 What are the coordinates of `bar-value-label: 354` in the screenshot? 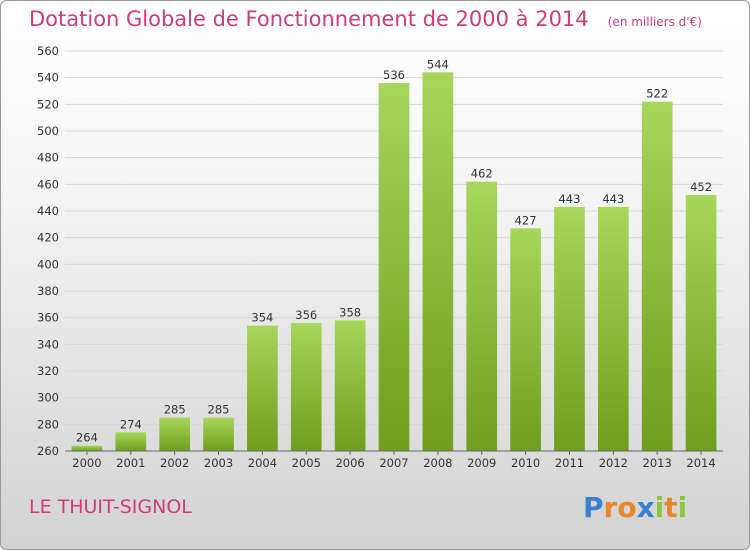 It's located at (262, 318).